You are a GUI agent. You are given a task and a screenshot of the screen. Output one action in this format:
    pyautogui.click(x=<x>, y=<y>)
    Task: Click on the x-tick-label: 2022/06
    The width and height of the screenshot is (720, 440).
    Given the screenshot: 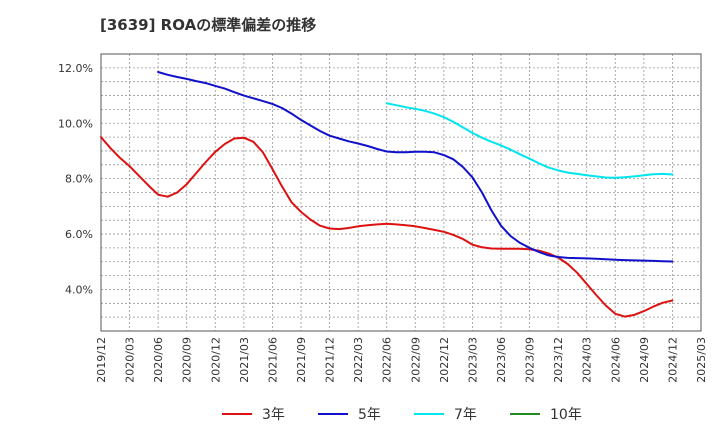 What is the action you would take?
    pyautogui.click(x=387, y=360)
    